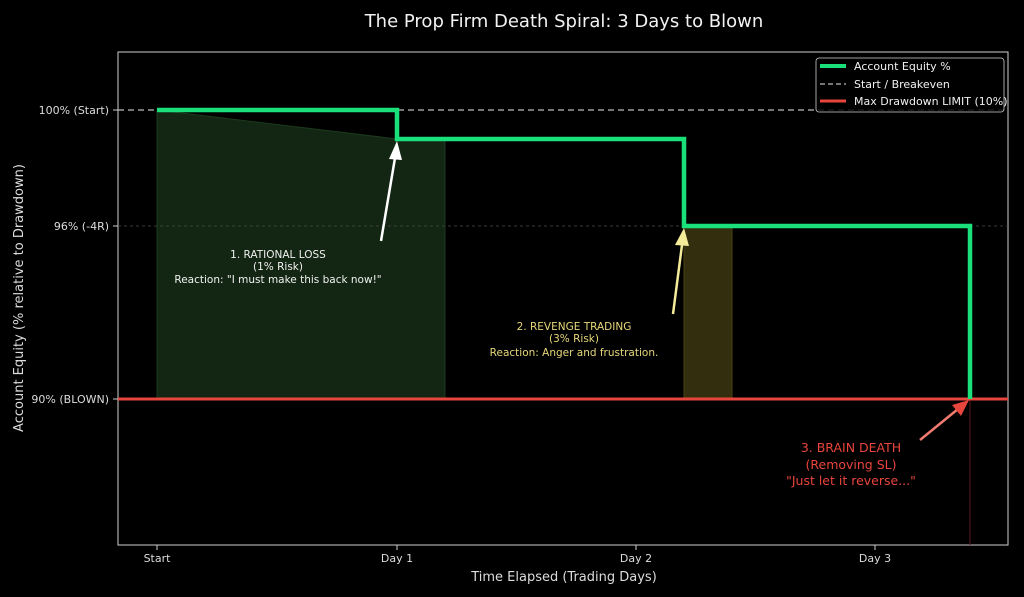 This screenshot has width=1024, height=597. Describe the element at coordinates (875, 558) in the screenshot. I see `x-tick-day3: Day 3` at that location.